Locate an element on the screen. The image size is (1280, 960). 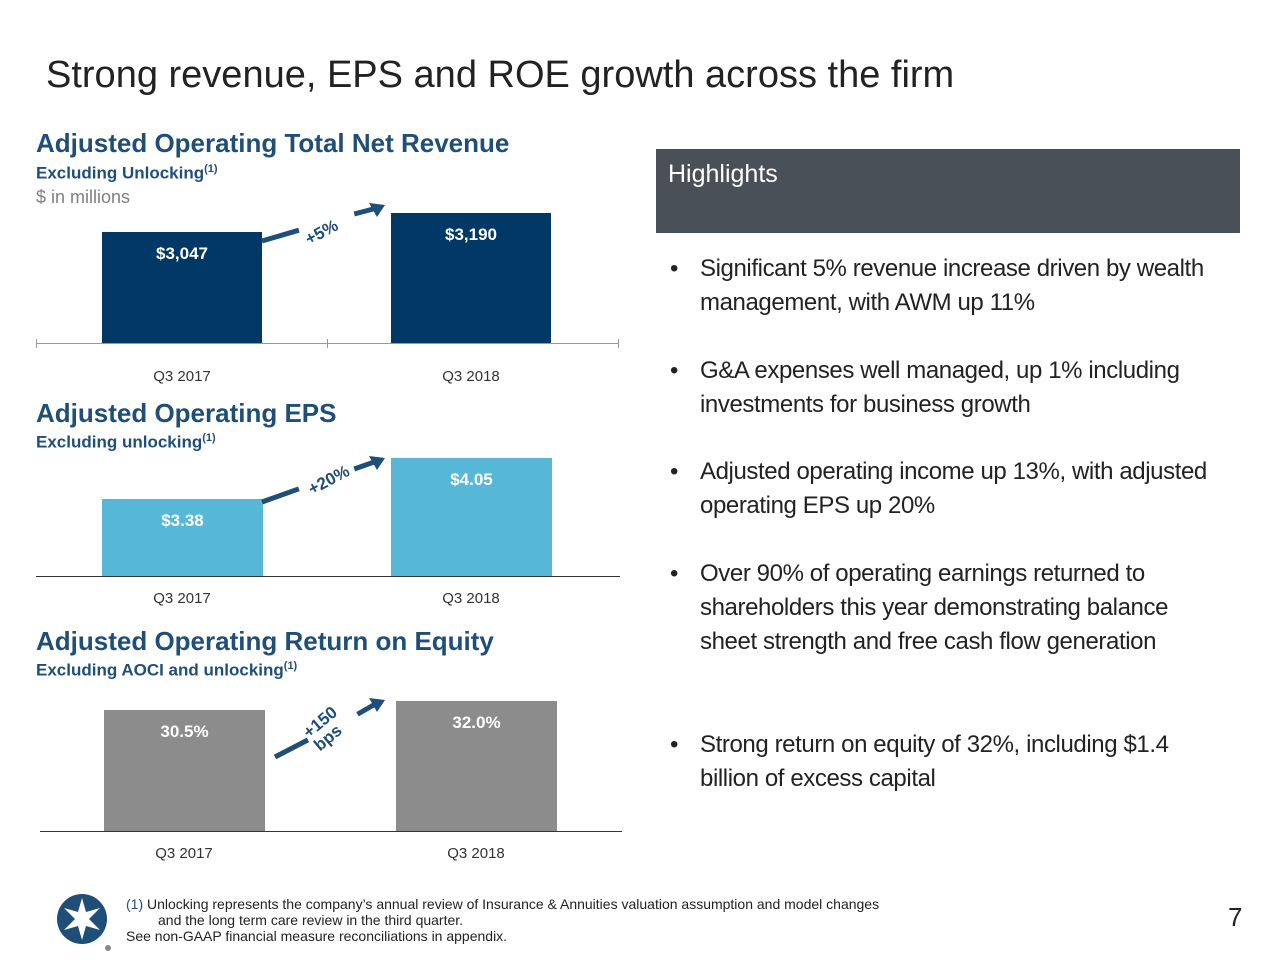
bar: $4.05 is located at coordinates (471, 517).